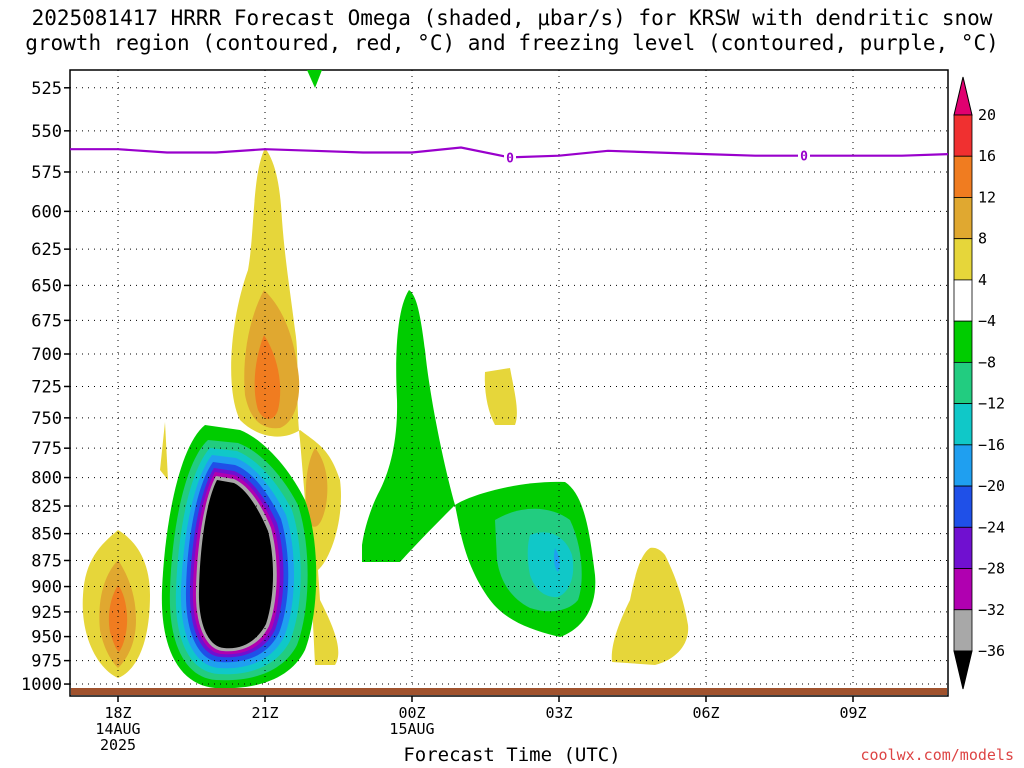 This screenshot has width=1024, height=768. I want to click on x-tick-label-18Z: 18Z, so click(117, 713).